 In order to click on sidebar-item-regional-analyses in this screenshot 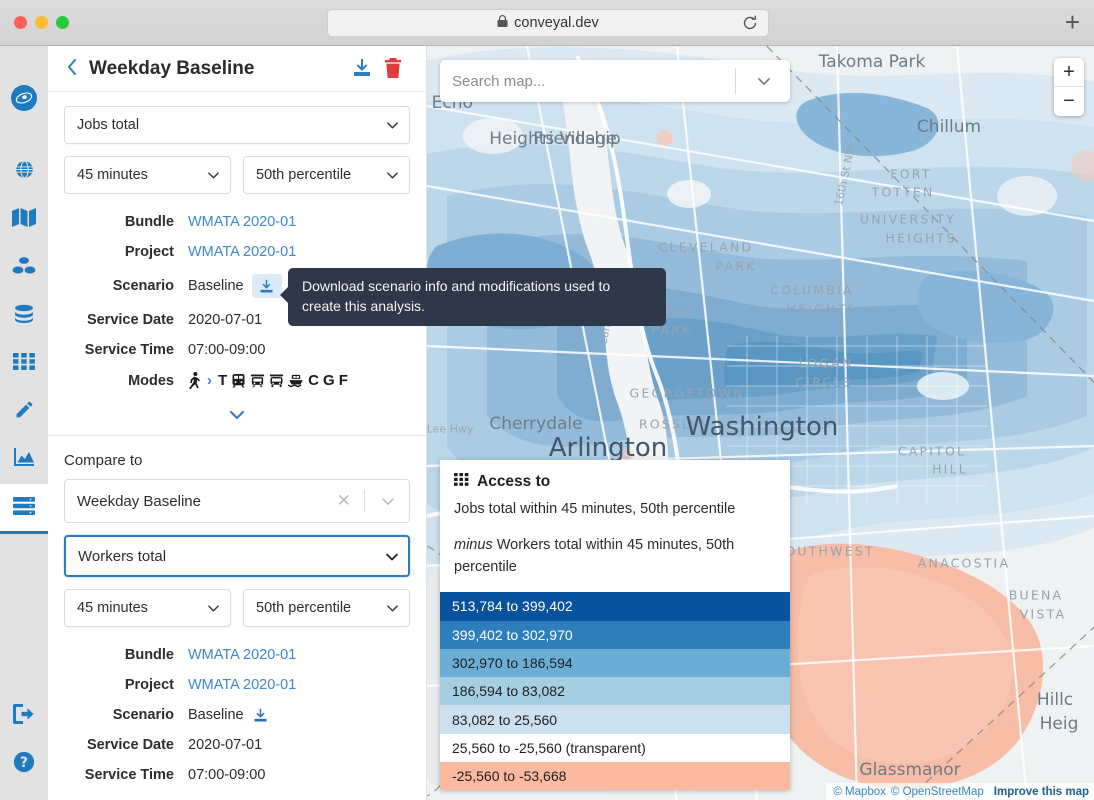, I will do `click(24, 508)`.